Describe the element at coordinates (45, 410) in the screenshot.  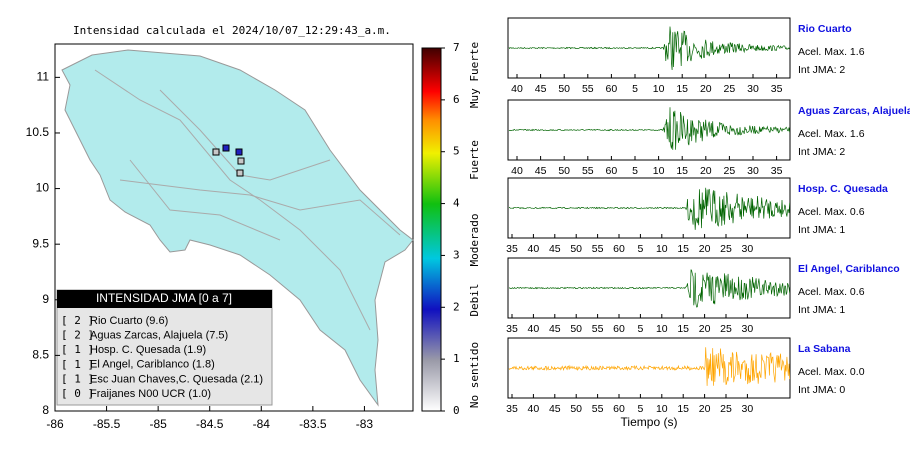
I see `y-tick-label: 8` at that location.